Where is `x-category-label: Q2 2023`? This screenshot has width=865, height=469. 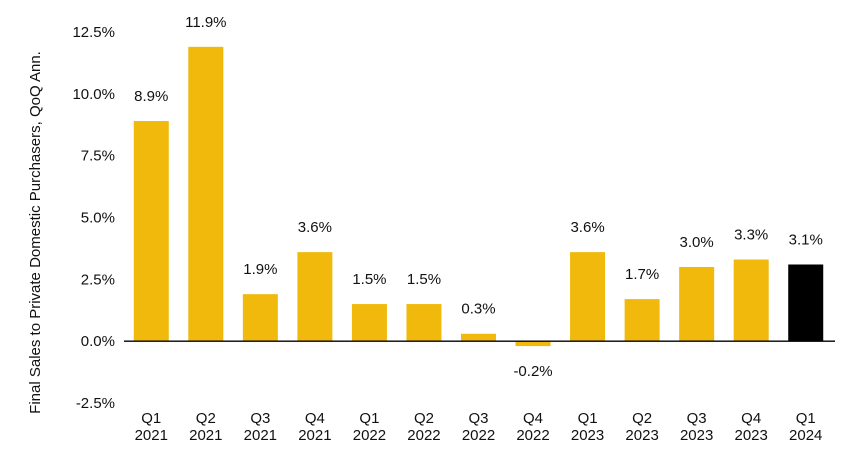
x-category-label: Q2 2023 is located at coordinates (641, 427).